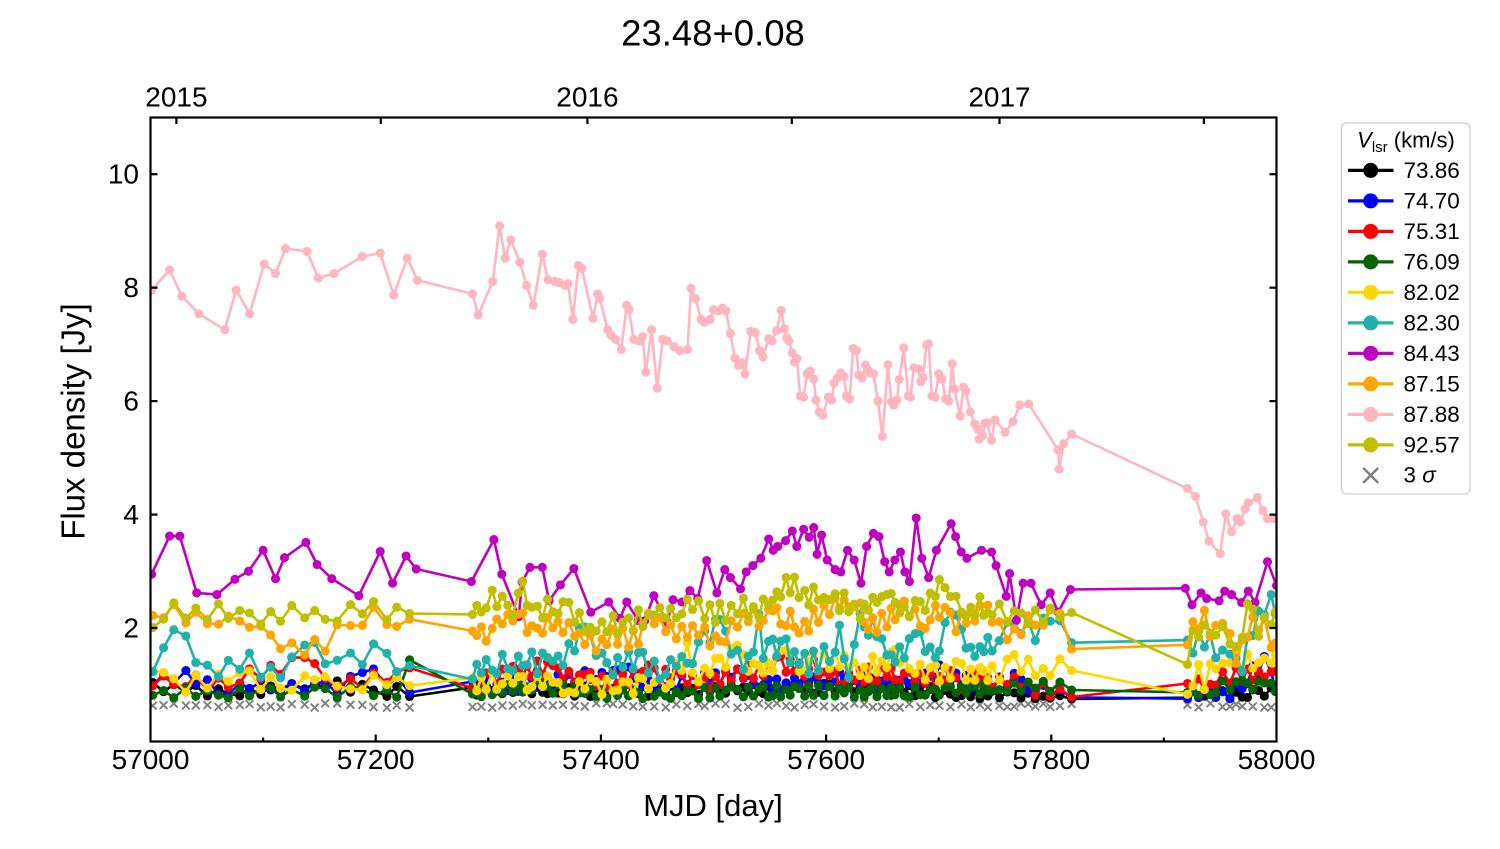  Describe the element at coordinates (1432, 322) in the screenshot. I see `svg-text: 82.30` at that location.